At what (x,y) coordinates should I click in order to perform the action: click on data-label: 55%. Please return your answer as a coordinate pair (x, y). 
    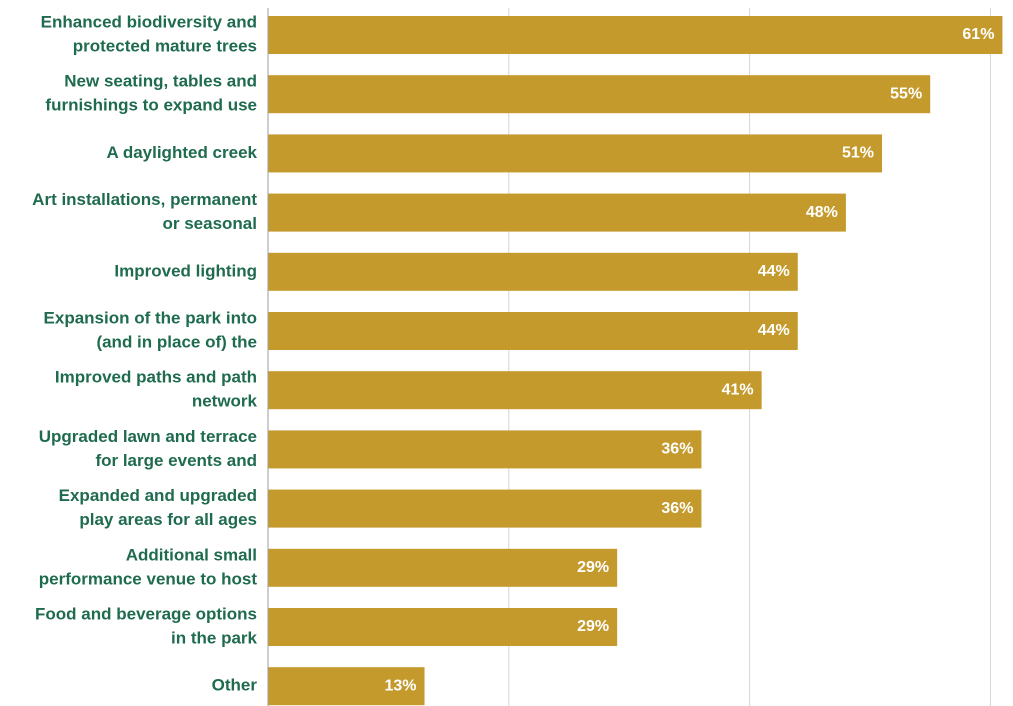
    Looking at the image, I should click on (906, 93).